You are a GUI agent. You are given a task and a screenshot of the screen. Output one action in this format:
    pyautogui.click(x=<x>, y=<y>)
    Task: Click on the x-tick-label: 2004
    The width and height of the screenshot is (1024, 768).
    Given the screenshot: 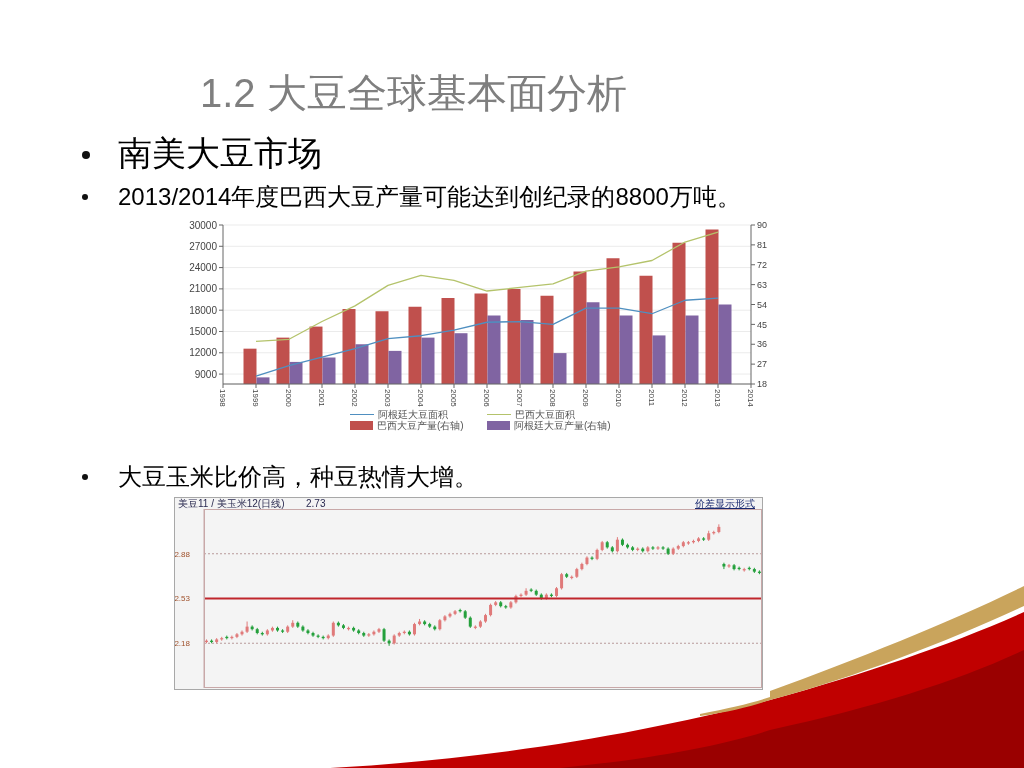 What is the action you would take?
    pyautogui.click(x=421, y=398)
    